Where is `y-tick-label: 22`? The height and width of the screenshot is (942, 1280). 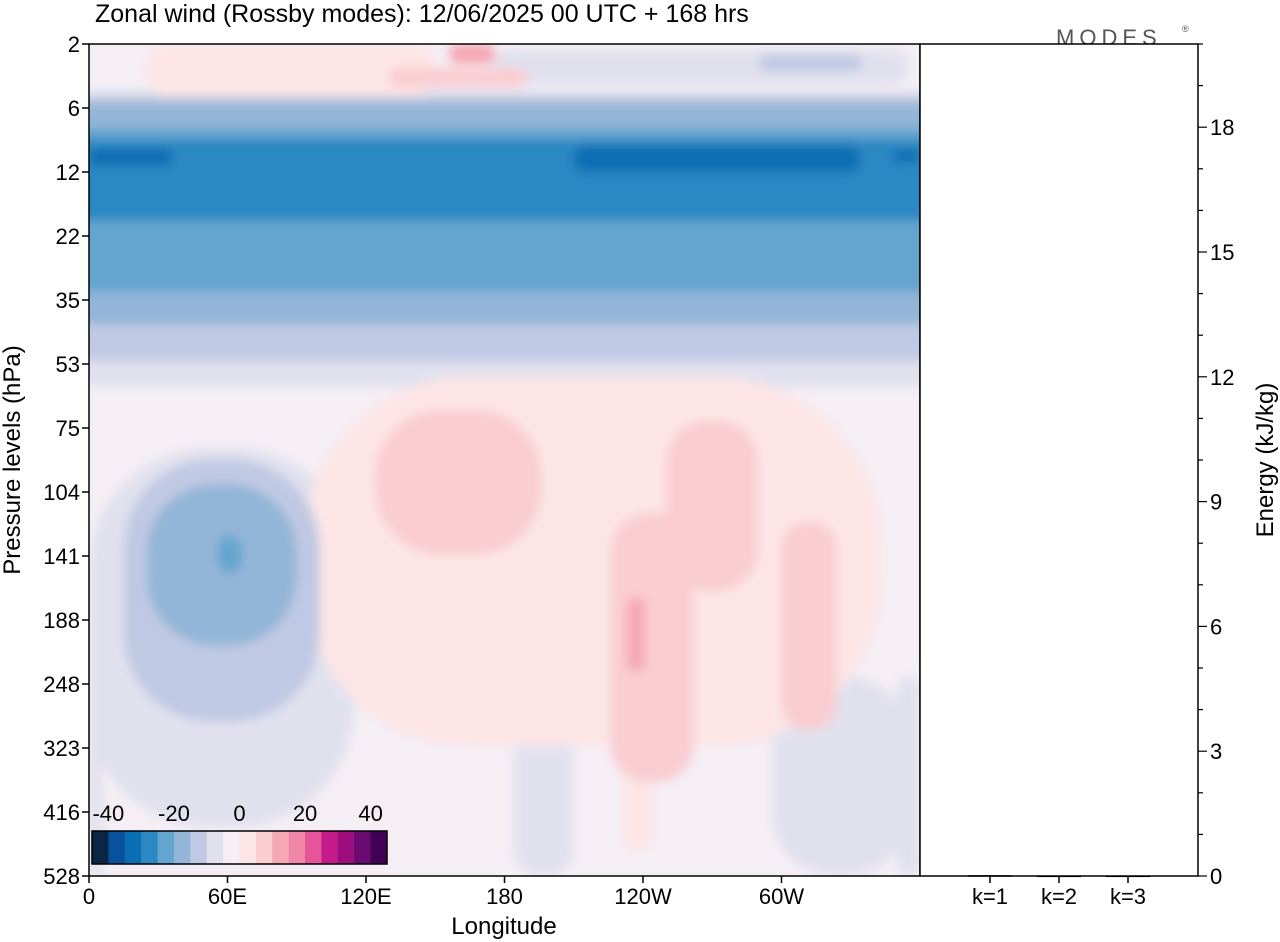
y-tick-label: 22 is located at coordinates (68, 236).